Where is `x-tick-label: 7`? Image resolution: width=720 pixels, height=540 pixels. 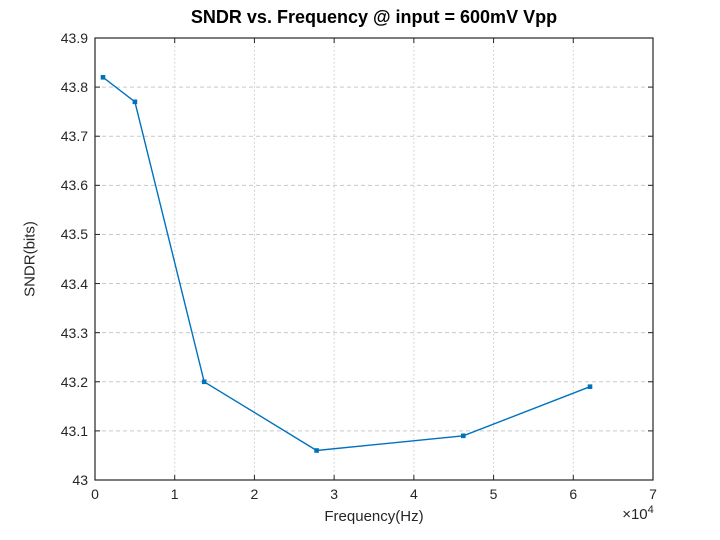 x-tick-label: 7 is located at coordinates (653, 494).